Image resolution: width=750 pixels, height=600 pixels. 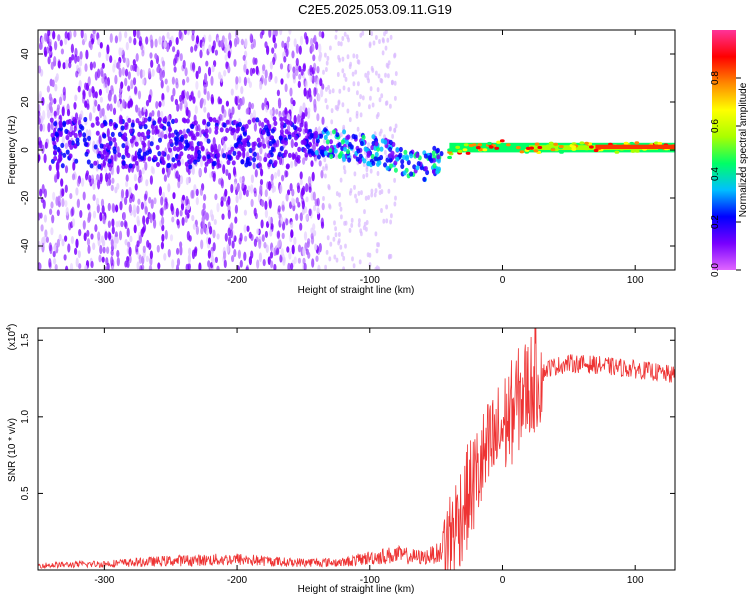 What do you see at coordinates (25, 493) in the screenshot?
I see `y-tick-label: 0.5` at bounding box center [25, 493].